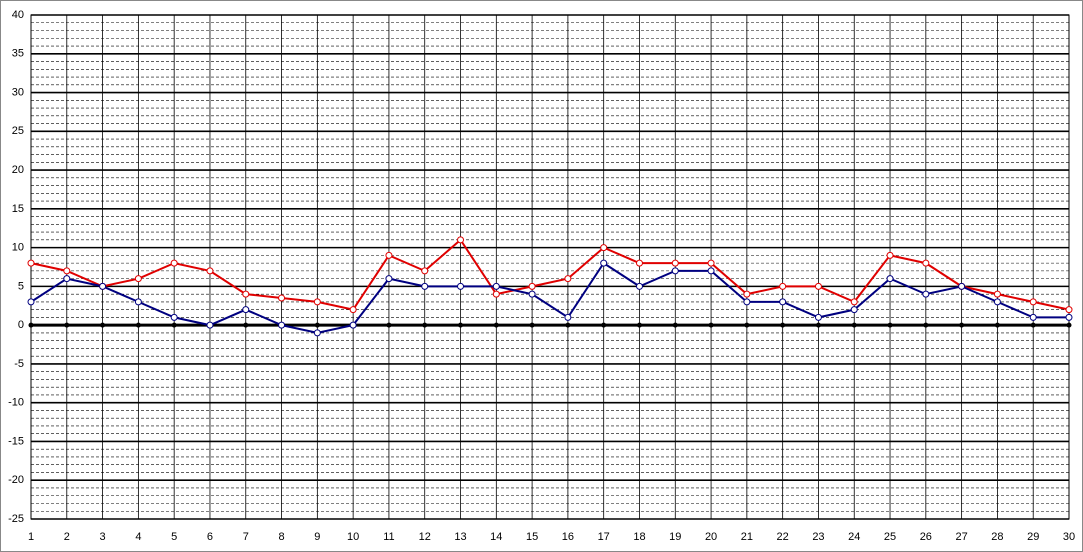  Describe the element at coordinates (711, 537) in the screenshot. I see `x-tick-label: 20` at that location.